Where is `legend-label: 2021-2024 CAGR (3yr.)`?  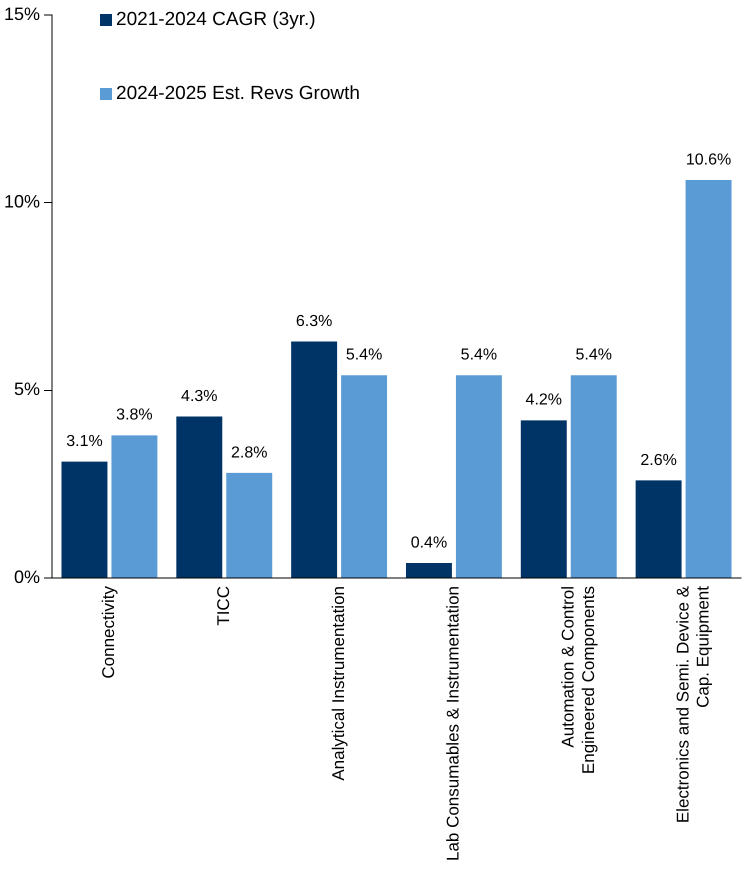 legend-label: 2021-2024 CAGR (3yr.) is located at coordinates (216, 20).